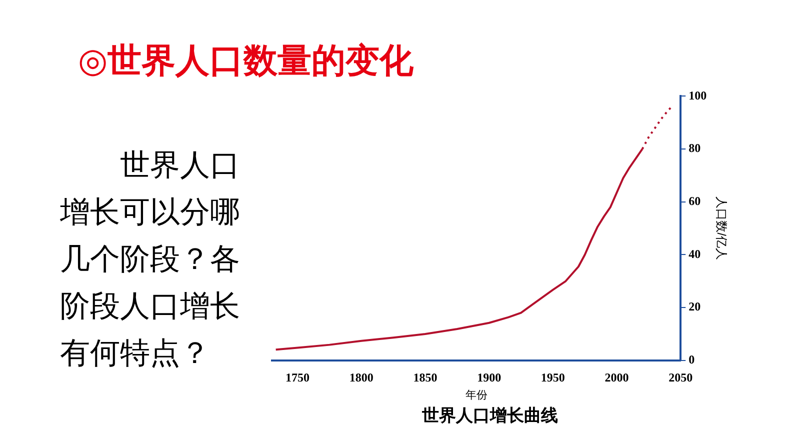 The height and width of the screenshot is (447, 794). Describe the element at coordinates (490, 416) in the screenshot. I see `text: 世界人口增长曲线` at that location.